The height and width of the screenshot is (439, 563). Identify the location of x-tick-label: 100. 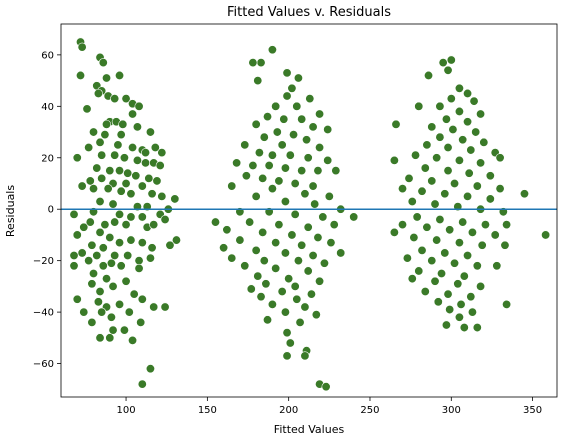
(126, 410).